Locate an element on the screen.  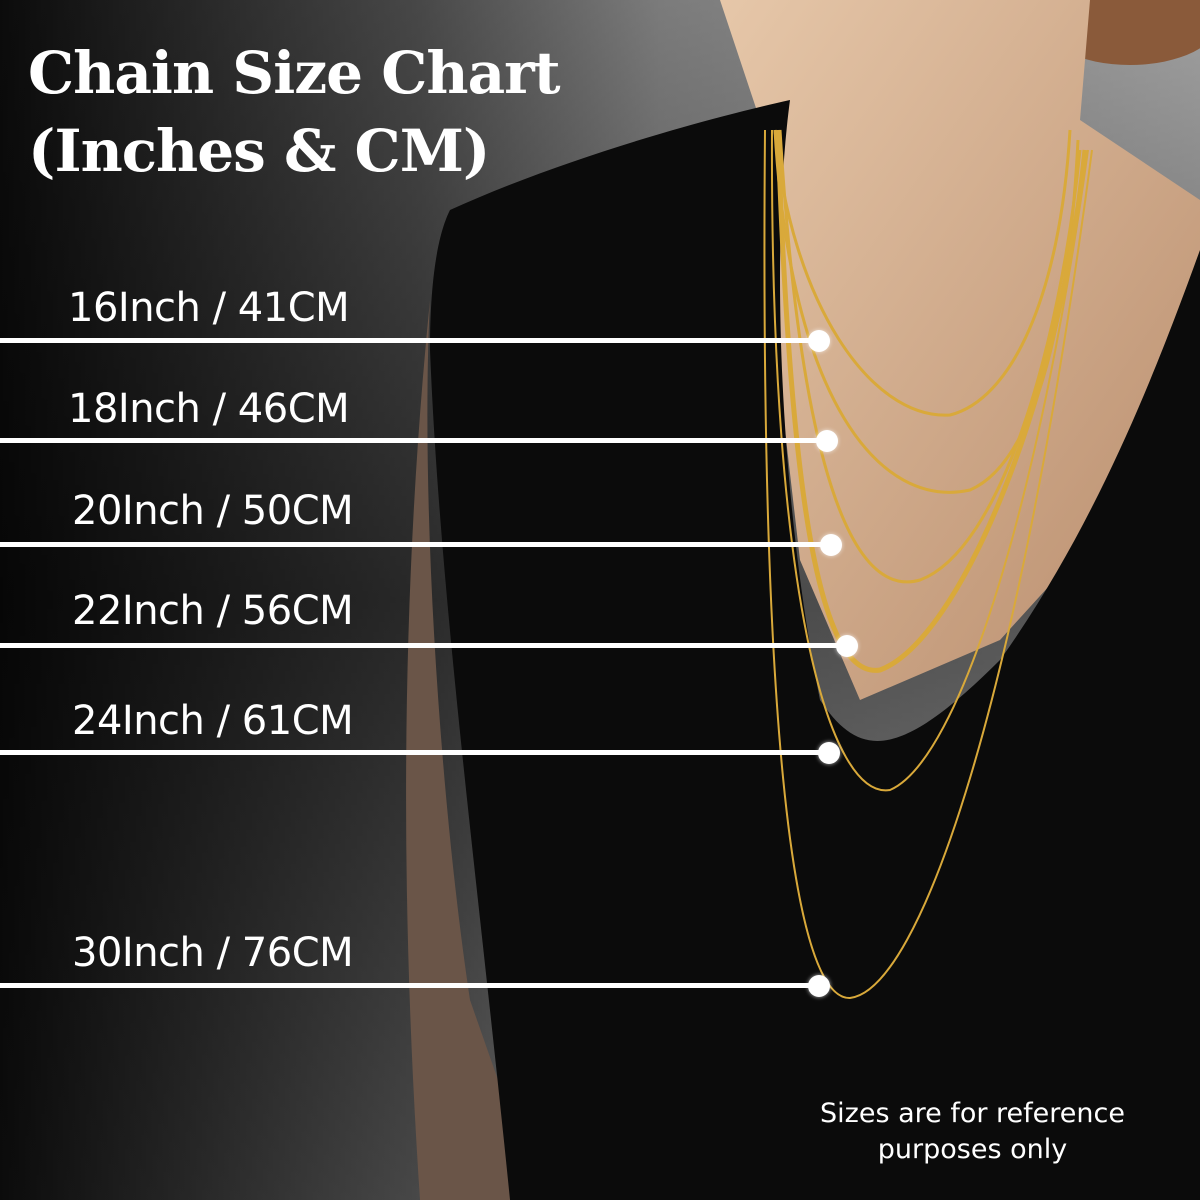
disclaimer-line-2: purposes only is located at coordinates (972, 1149).